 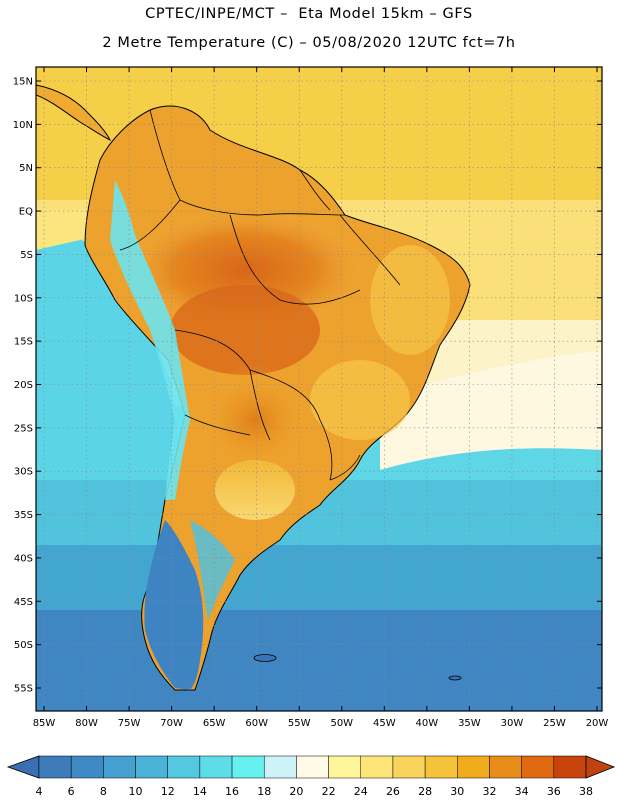 I want to click on lat-label: 10S, so click(x=23, y=298).